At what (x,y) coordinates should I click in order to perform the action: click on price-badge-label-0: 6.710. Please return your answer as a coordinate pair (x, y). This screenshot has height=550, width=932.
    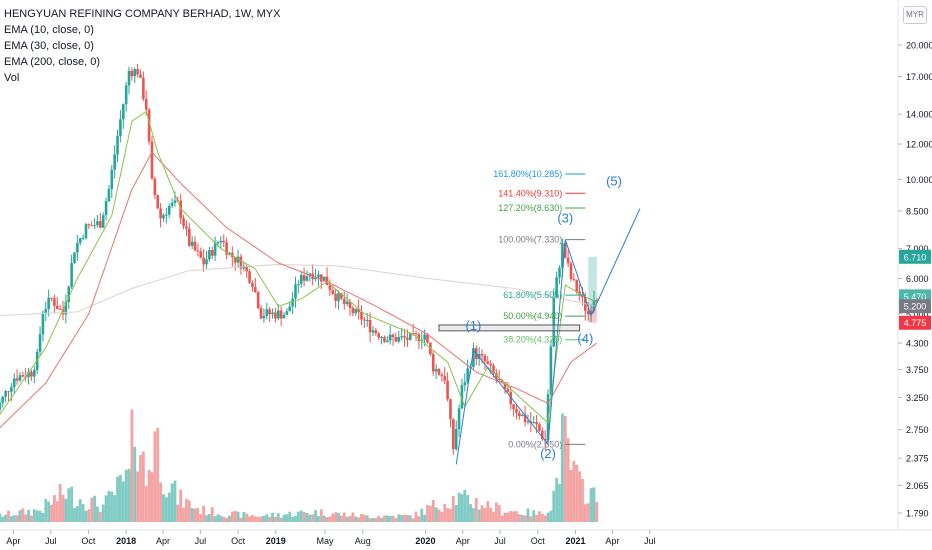
    Looking at the image, I should click on (915, 257).